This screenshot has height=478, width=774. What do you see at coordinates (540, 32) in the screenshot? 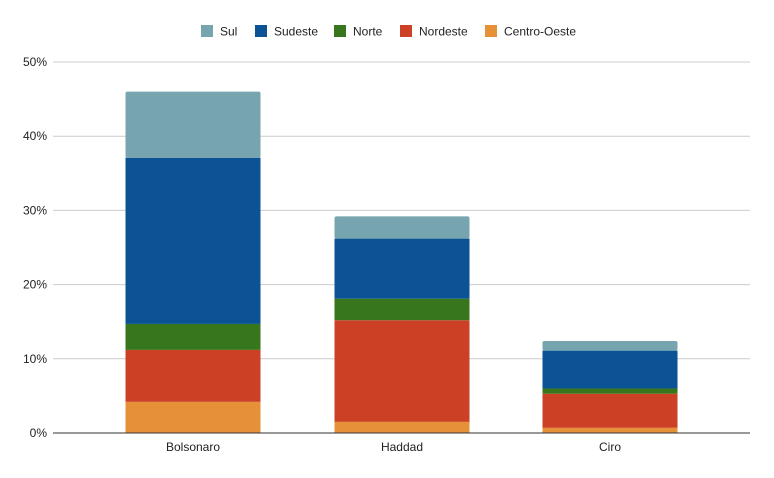
I see `legend-label: Centro-Oeste` at bounding box center [540, 32].